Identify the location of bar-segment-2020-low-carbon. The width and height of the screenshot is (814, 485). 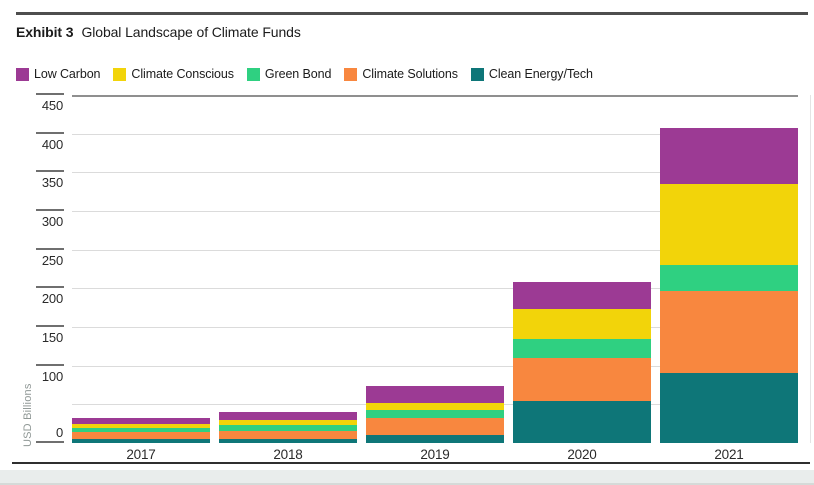
(582, 296).